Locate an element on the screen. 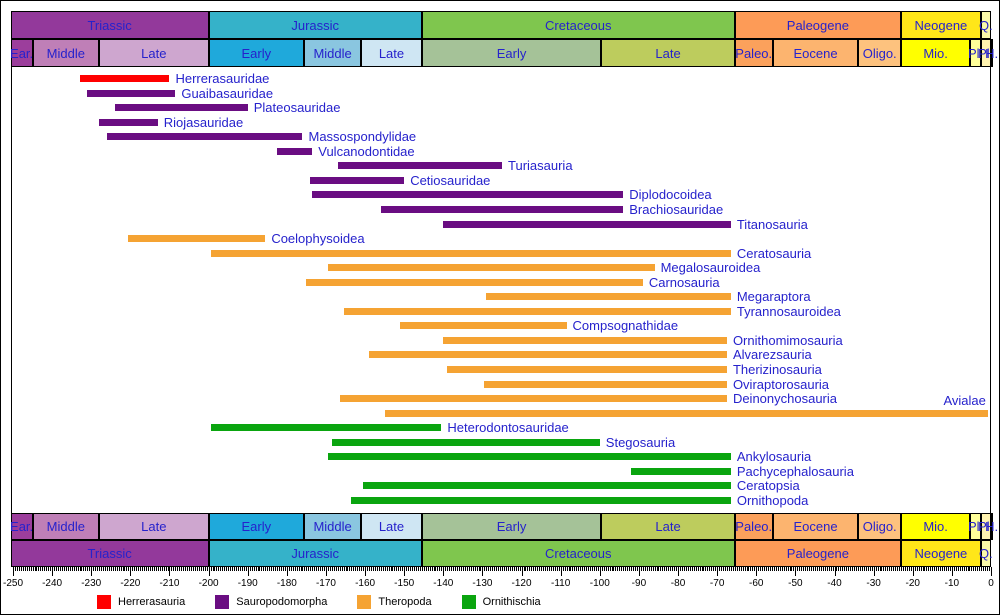 The height and width of the screenshot is (615, 1000). taxon-label-riojasauridae: Riojasauridae is located at coordinates (203, 122).